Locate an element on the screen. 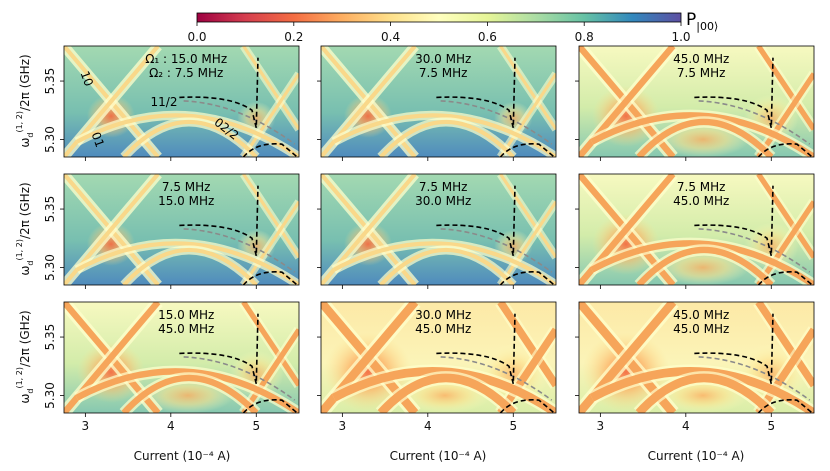 The height and width of the screenshot is (471, 830). transition-label: 01 is located at coordinates (98, 139).